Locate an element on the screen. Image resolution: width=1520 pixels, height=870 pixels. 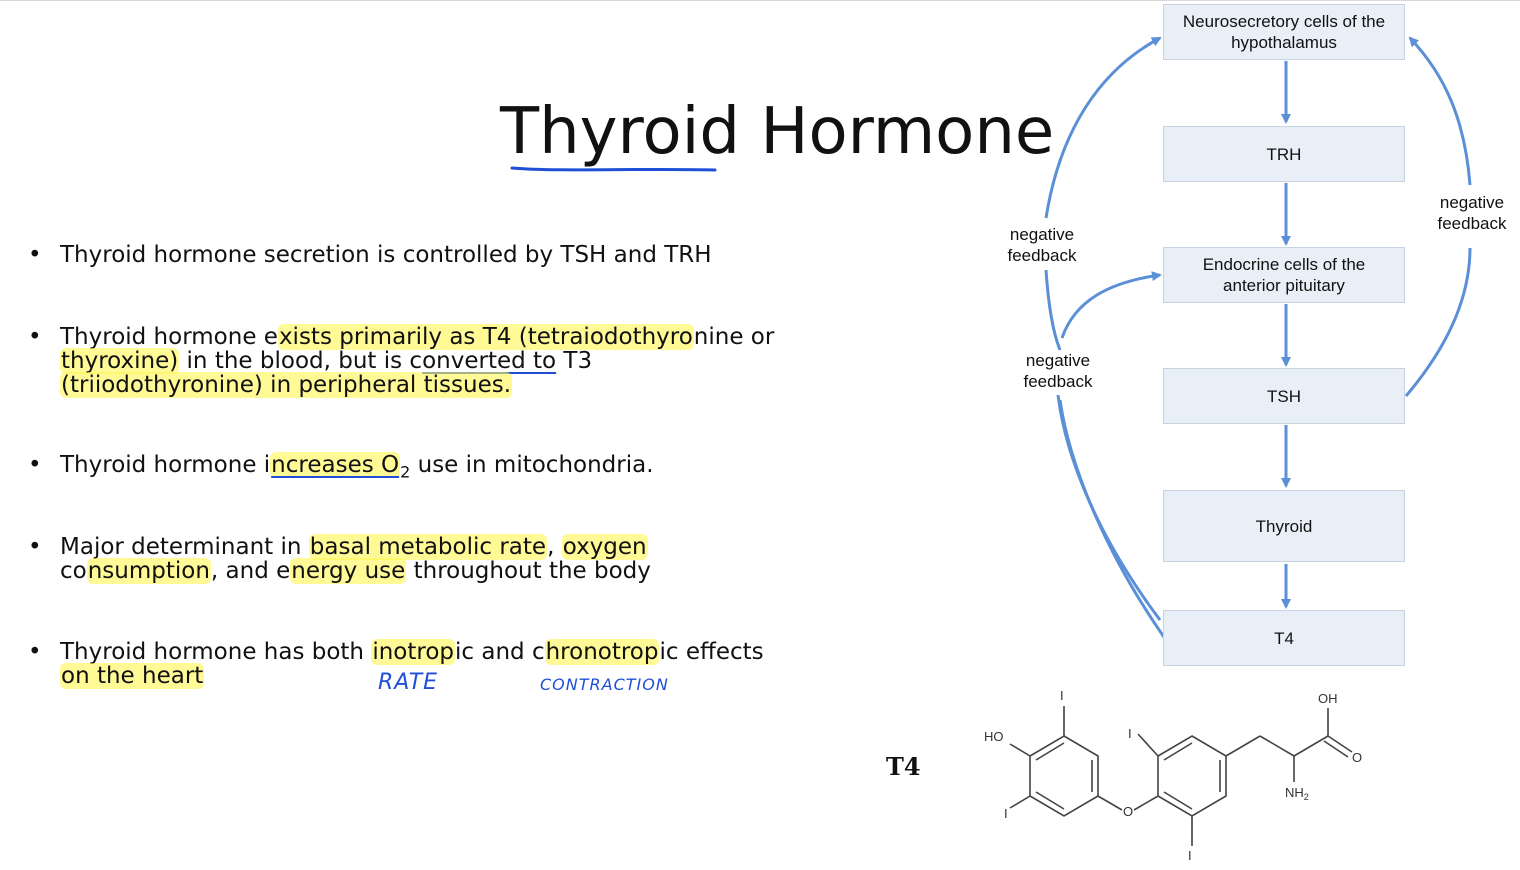
box-t4: T4 is located at coordinates (1284, 638).